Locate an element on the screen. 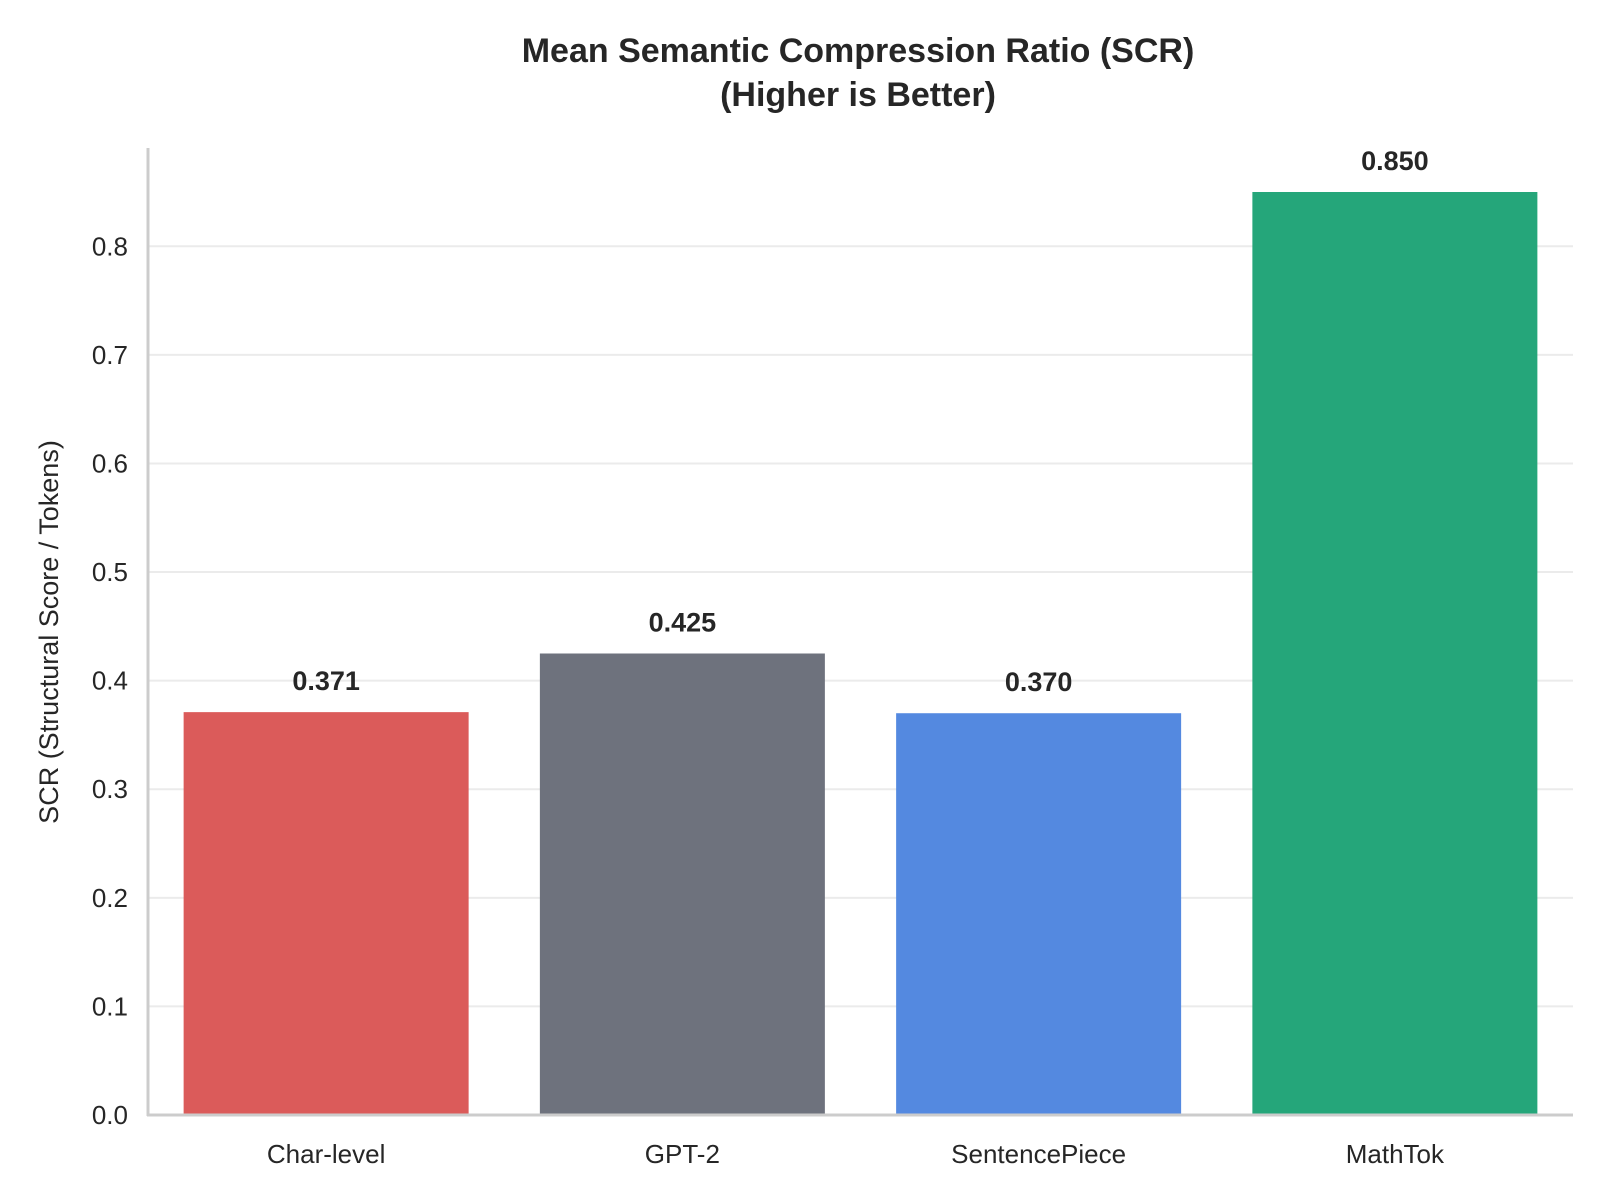 This screenshot has height=1200, width=1600. bar-char-level is located at coordinates (326, 913).